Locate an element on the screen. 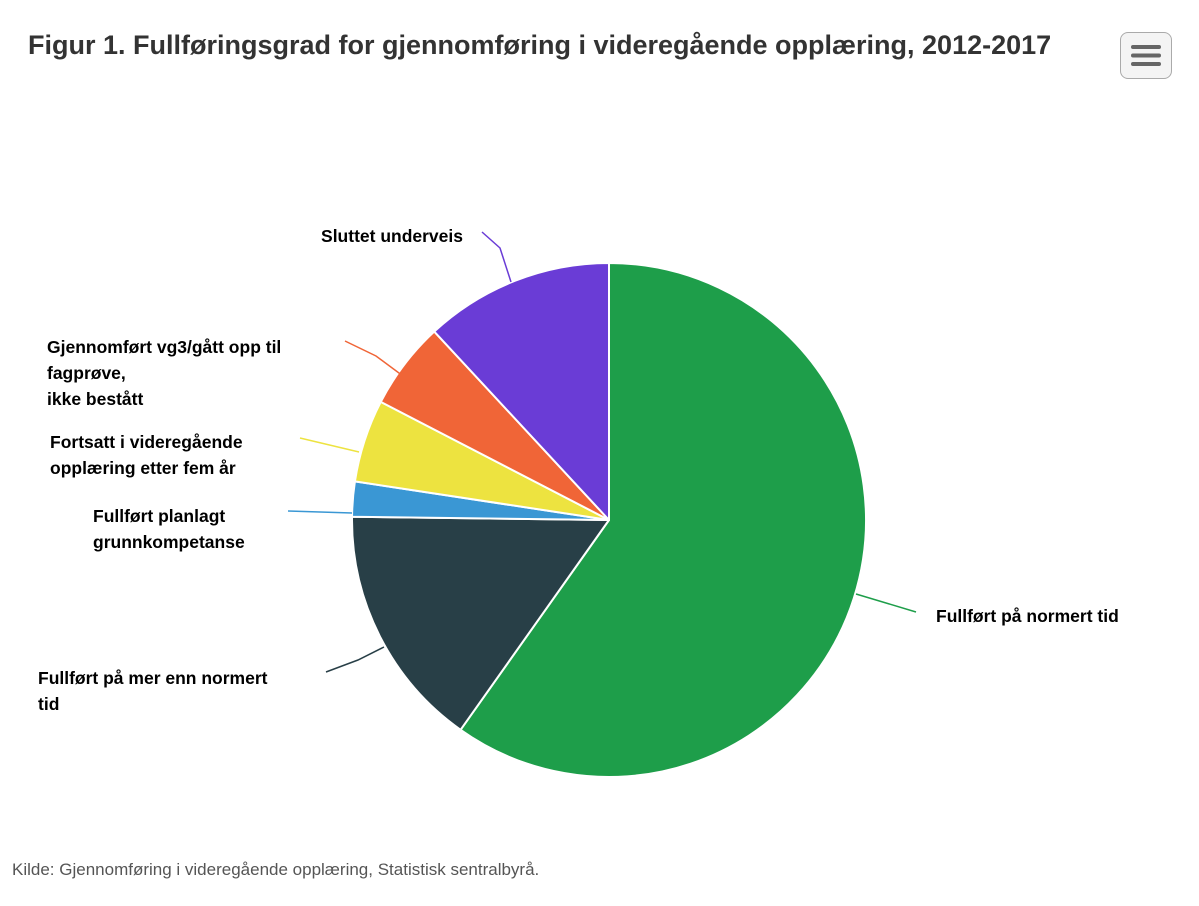 Image resolution: width=1199 pixels, height=906 pixels. slice-label-line: ikke bestått is located at coordinates (95, 399).